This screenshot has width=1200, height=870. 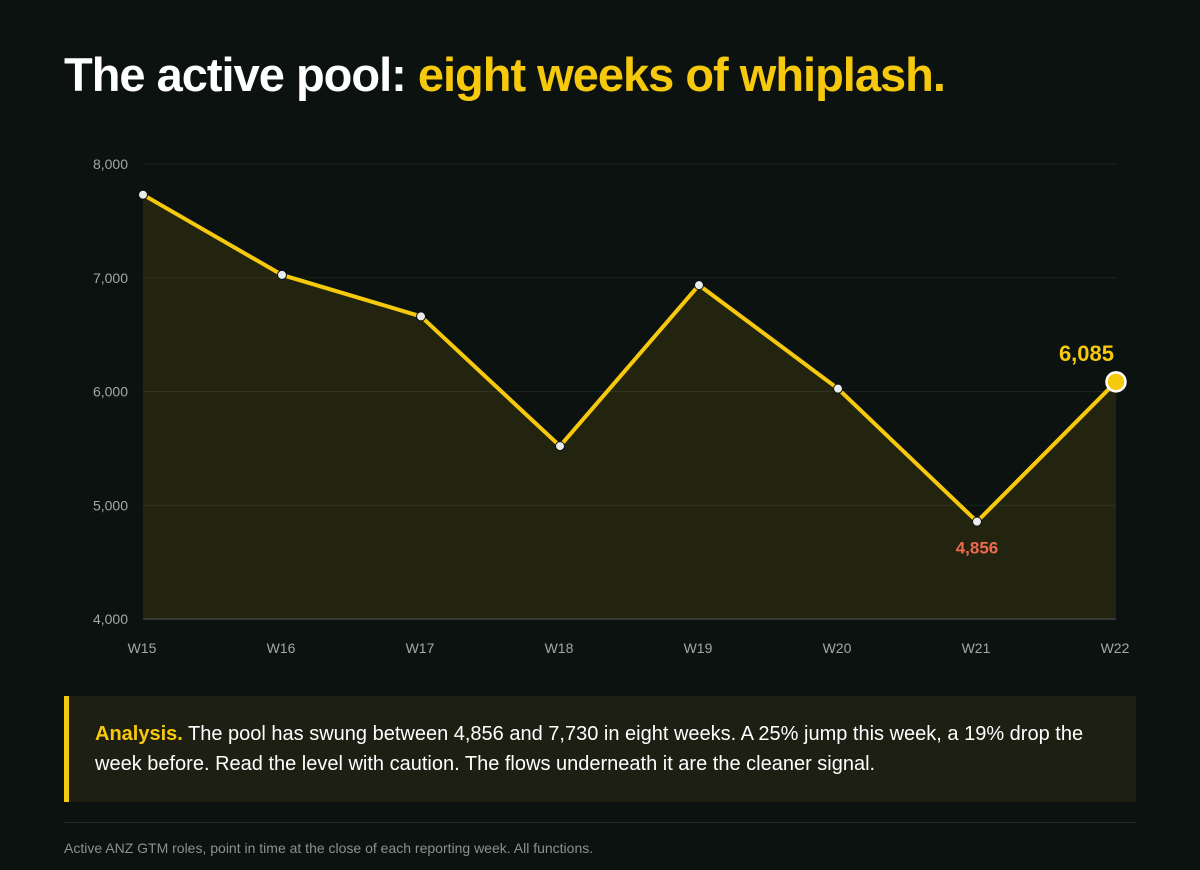 I want to click on y-tick-label: 4,000, so click(x=110, y=619).